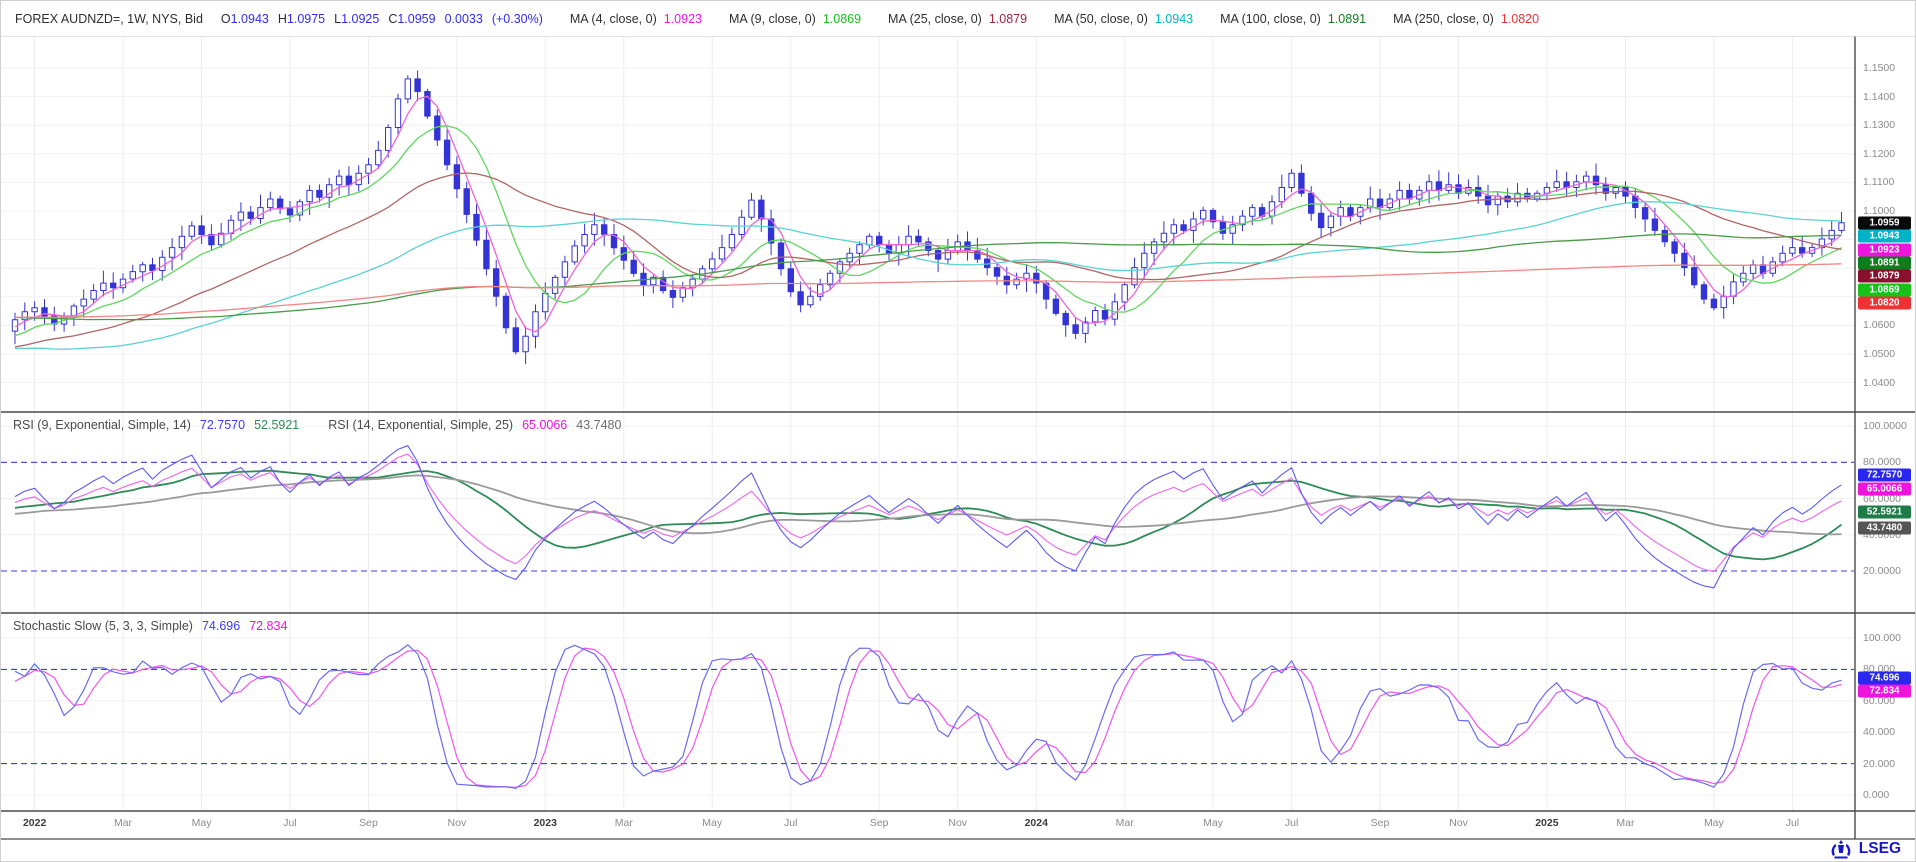  Describe the element at coordinates (301, 18) in the screenshot. I see `quote-field-H: H1.0975` at that location.